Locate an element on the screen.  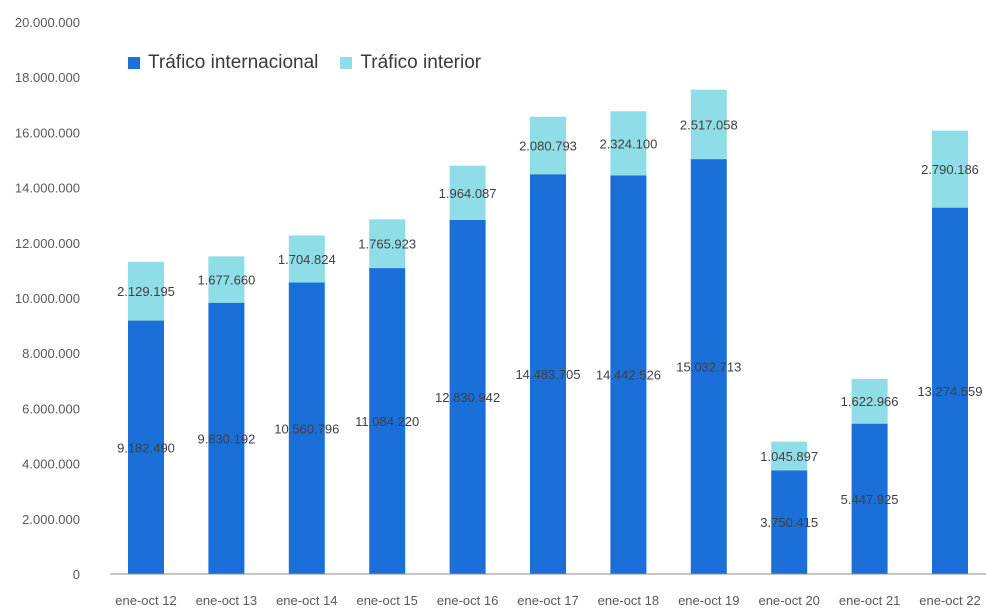
data-label-interior: 1.964.087 is located at coordinates (468, 193).